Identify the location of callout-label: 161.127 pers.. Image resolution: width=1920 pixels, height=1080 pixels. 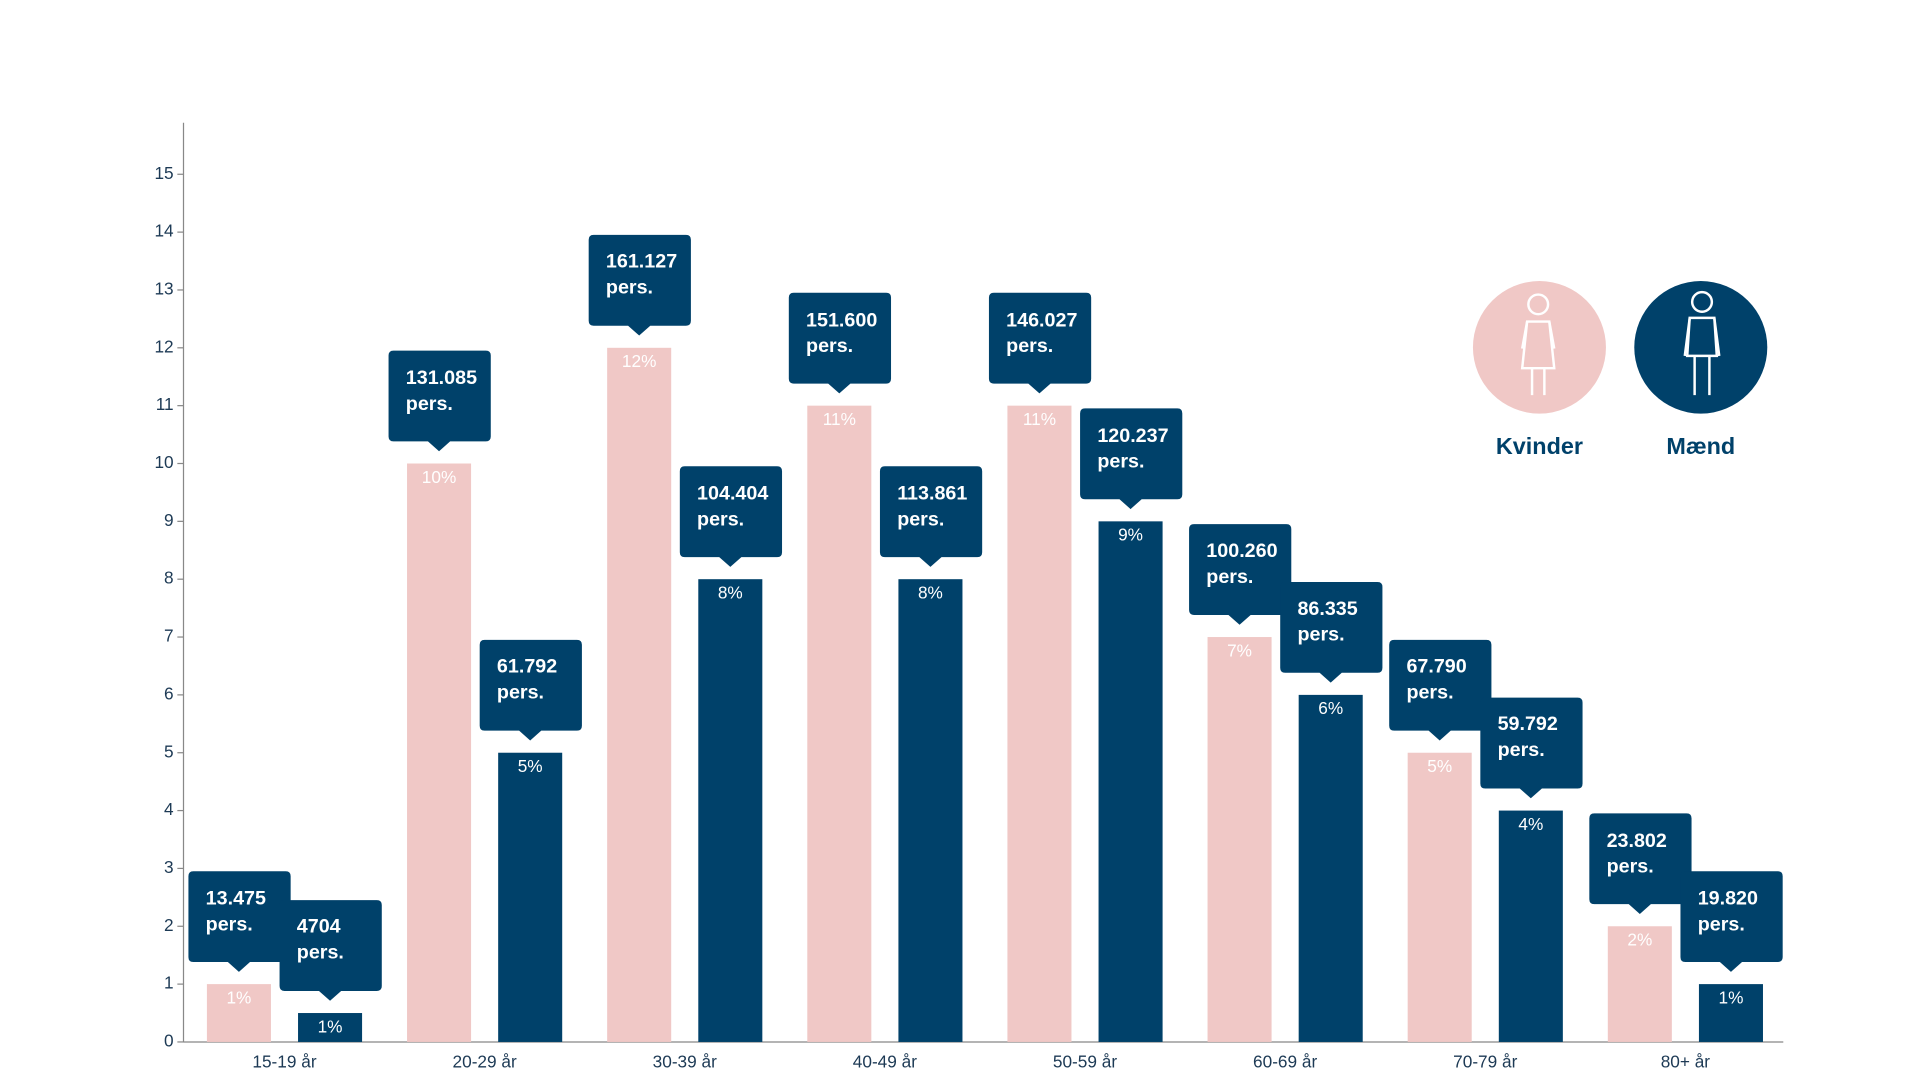
(641, 275).